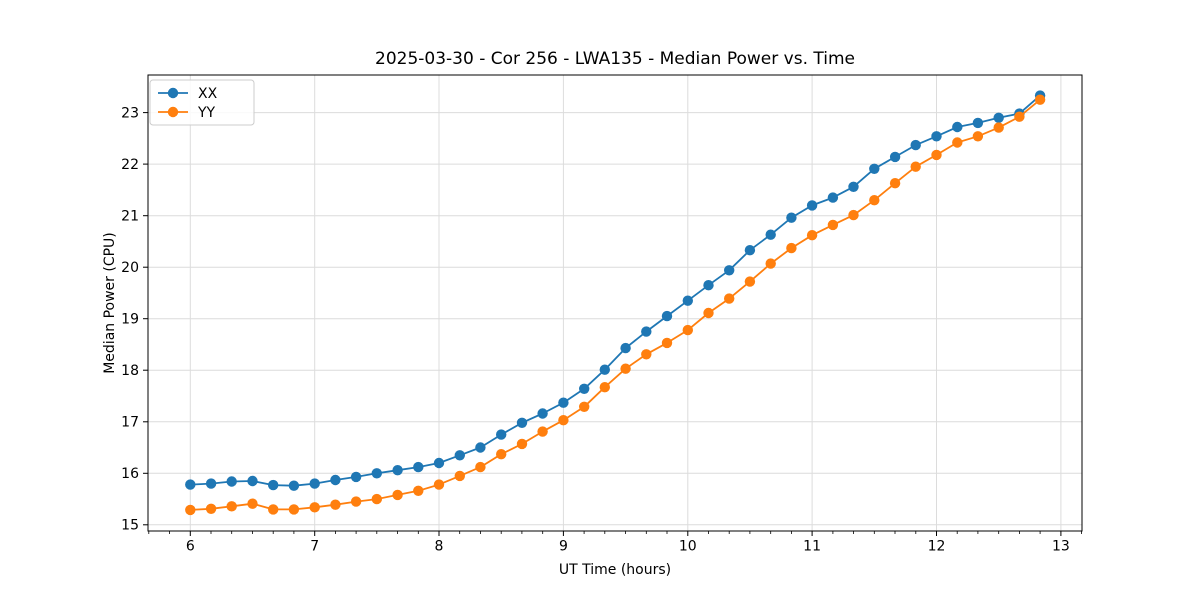 Image resolution: width=1200 pixels, height=600 pixels. What do you see at coordinates (130, 165) in the screenshot?
I see `y-tick-label: 22` at bounding box center [130, 165].